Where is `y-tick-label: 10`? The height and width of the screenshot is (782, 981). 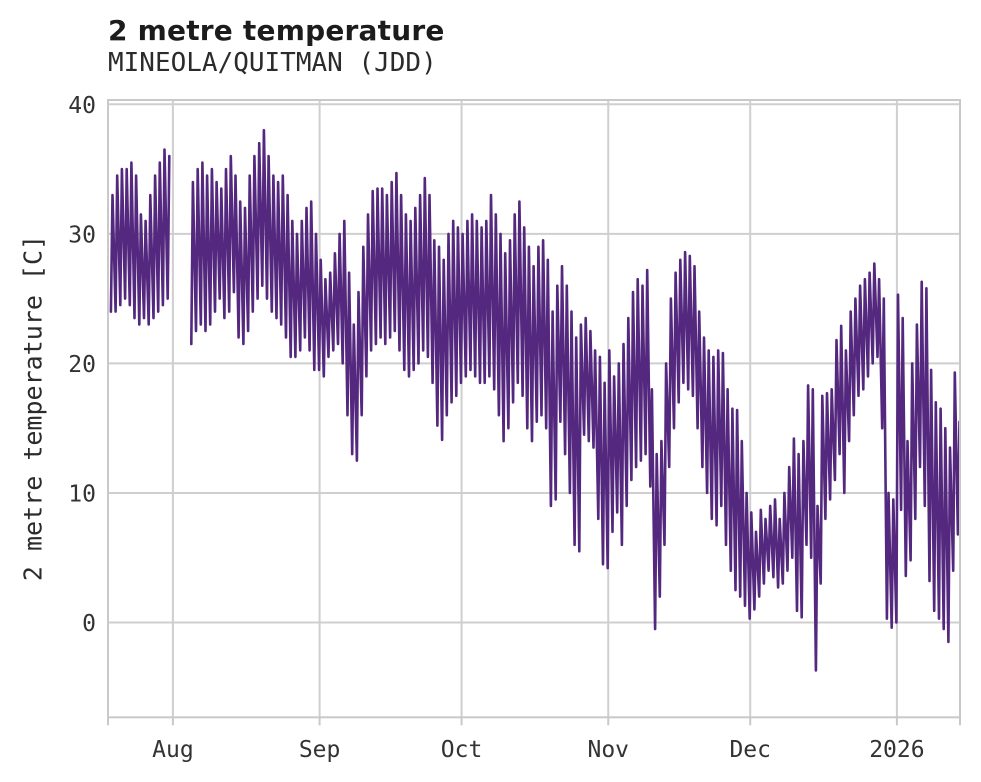
y-tick-label: 10 is located at coordinates (82, 494).